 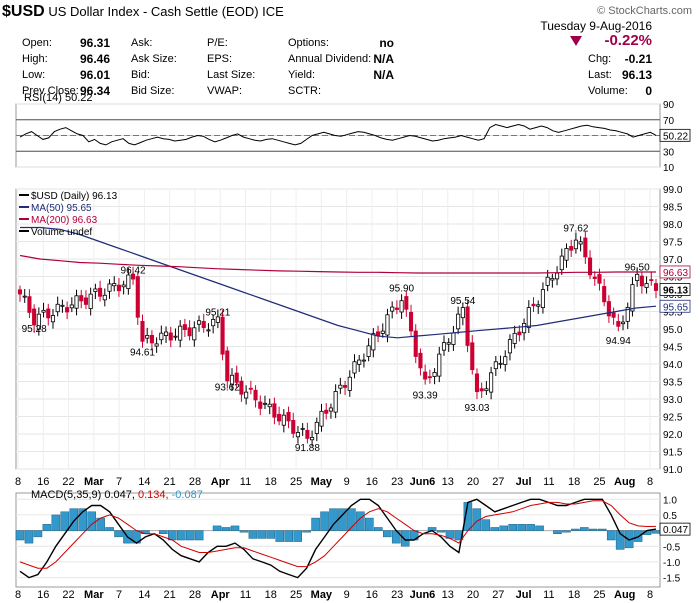 What do you see at coordinates (673, 260) in the screenshot?
I see `price-tick-label: 97.0` at bounding box center [673, 260].